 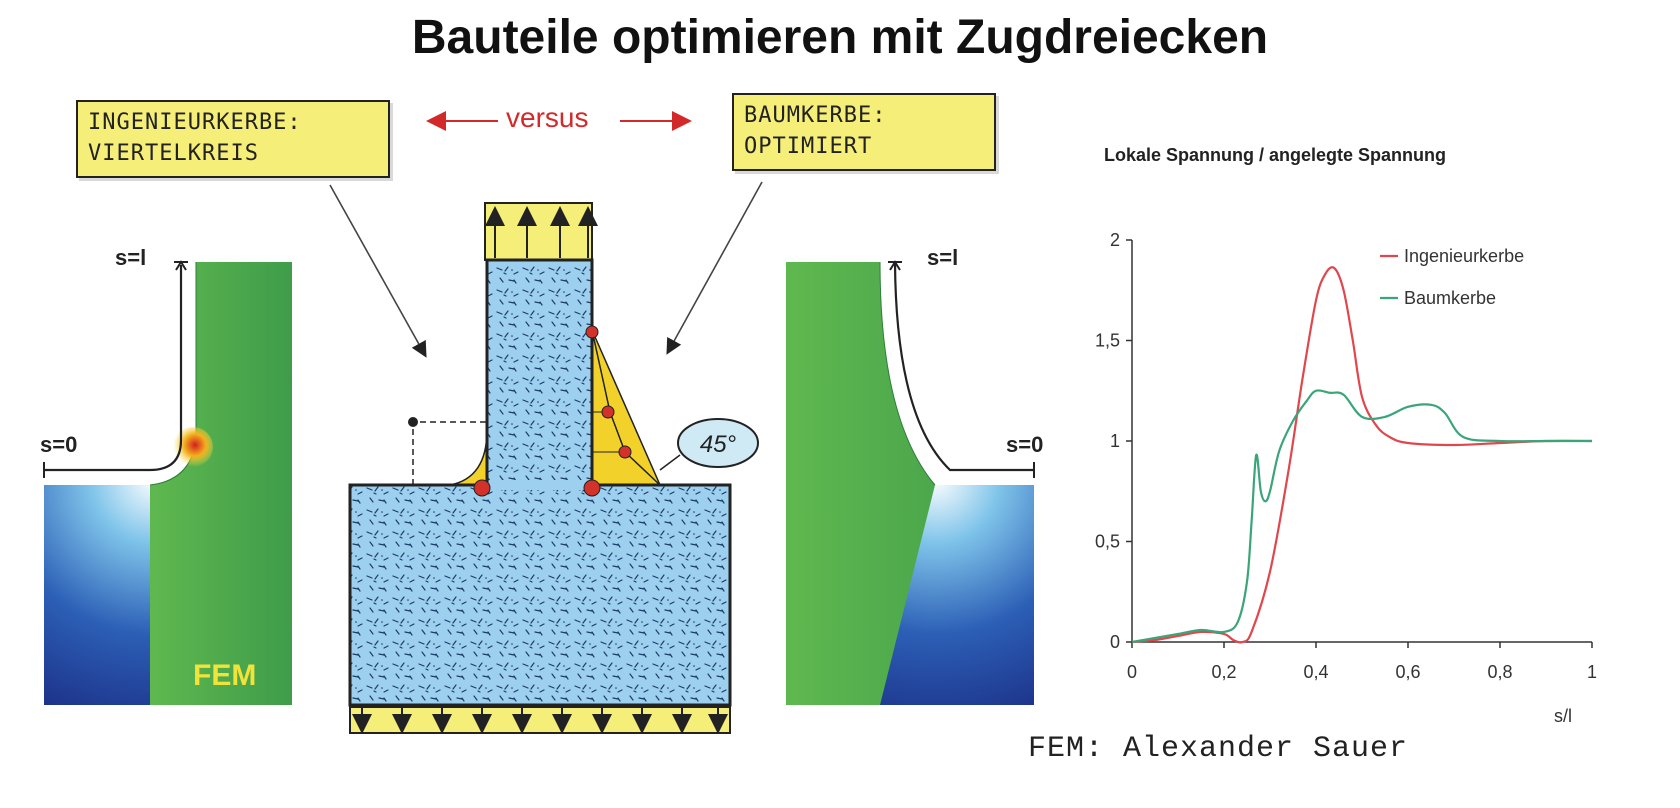 I want to click on left-s-top-label: s=l, so click(x=130, y=257).